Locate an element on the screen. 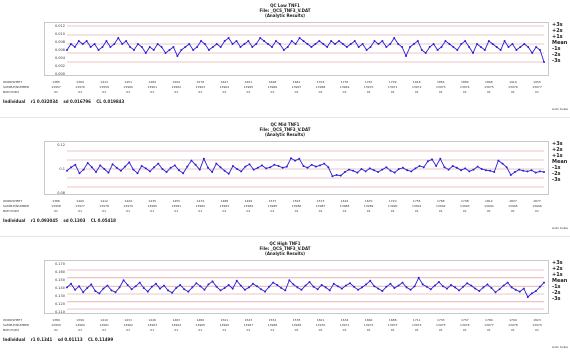  table-column: 1446 13963 01 is located at coordinates (152, 325).